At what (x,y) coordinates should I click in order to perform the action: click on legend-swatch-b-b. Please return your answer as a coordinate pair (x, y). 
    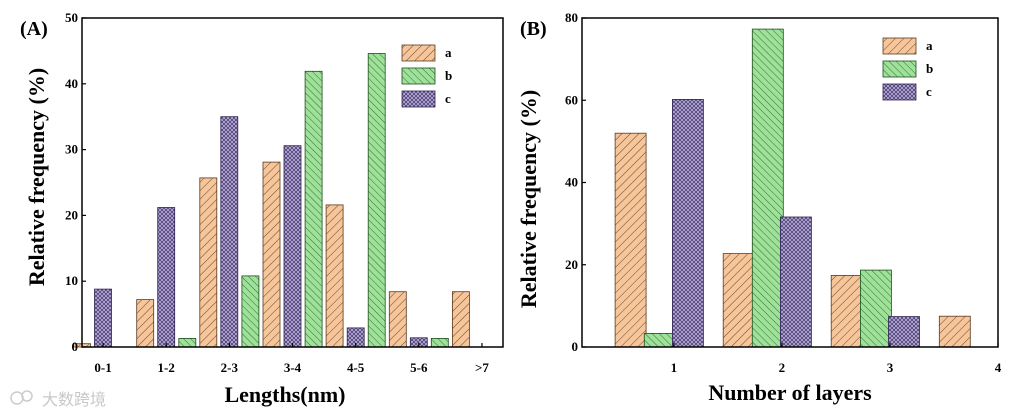
    Looking at the image, I should click on (899, 69).